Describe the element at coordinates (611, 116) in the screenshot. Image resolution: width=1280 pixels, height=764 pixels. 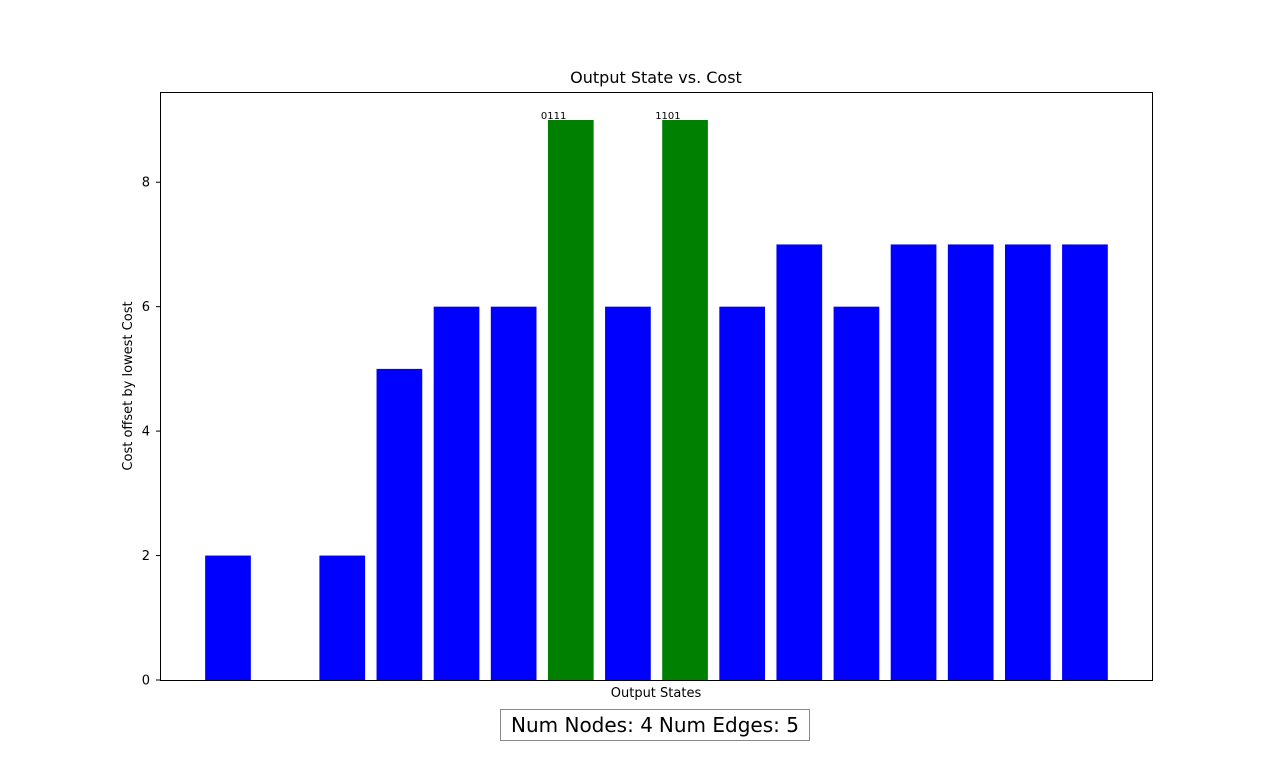
I see `bar-labels-group: 0111 1101` at that location.